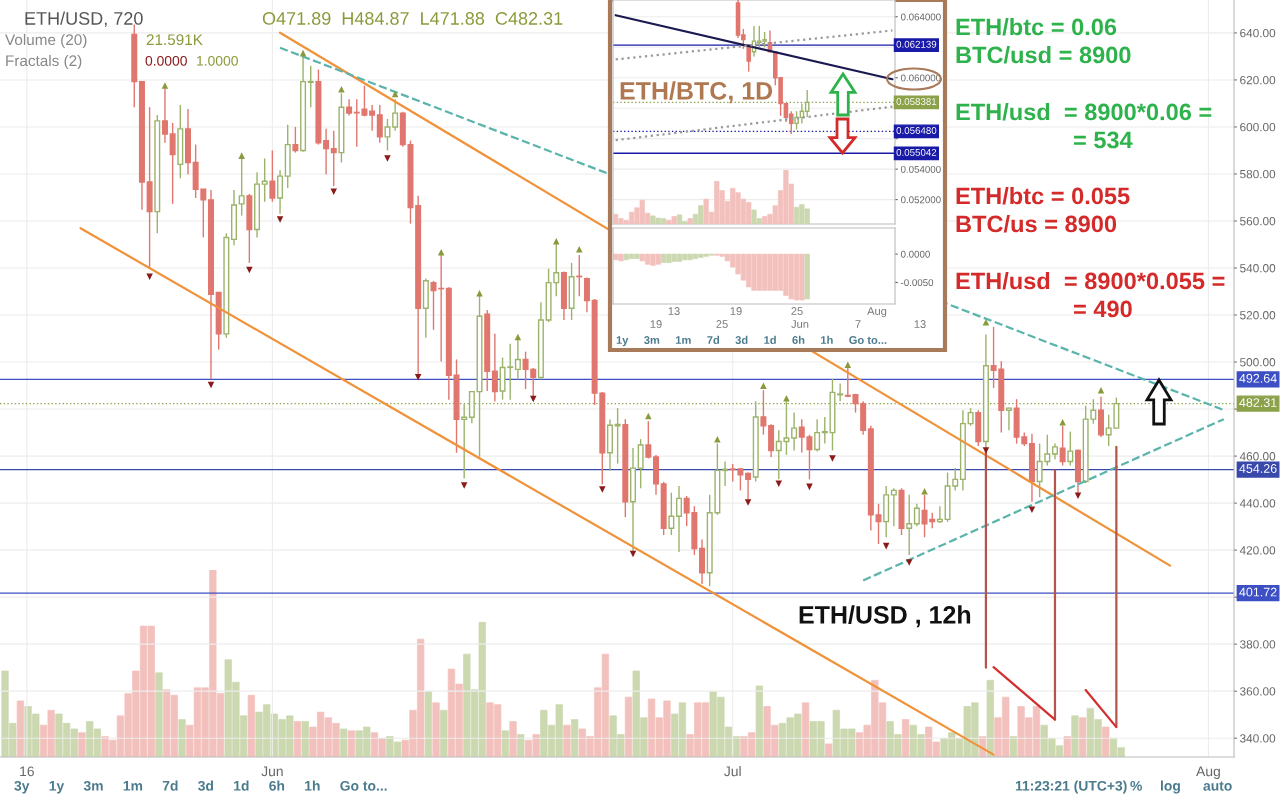 This screenshot has height=800, width=1280. What do you see at coordinates (1258, 468) in the screenshot?
I see `ref-line-label: 454.26` at bounding box center [1258, 468].